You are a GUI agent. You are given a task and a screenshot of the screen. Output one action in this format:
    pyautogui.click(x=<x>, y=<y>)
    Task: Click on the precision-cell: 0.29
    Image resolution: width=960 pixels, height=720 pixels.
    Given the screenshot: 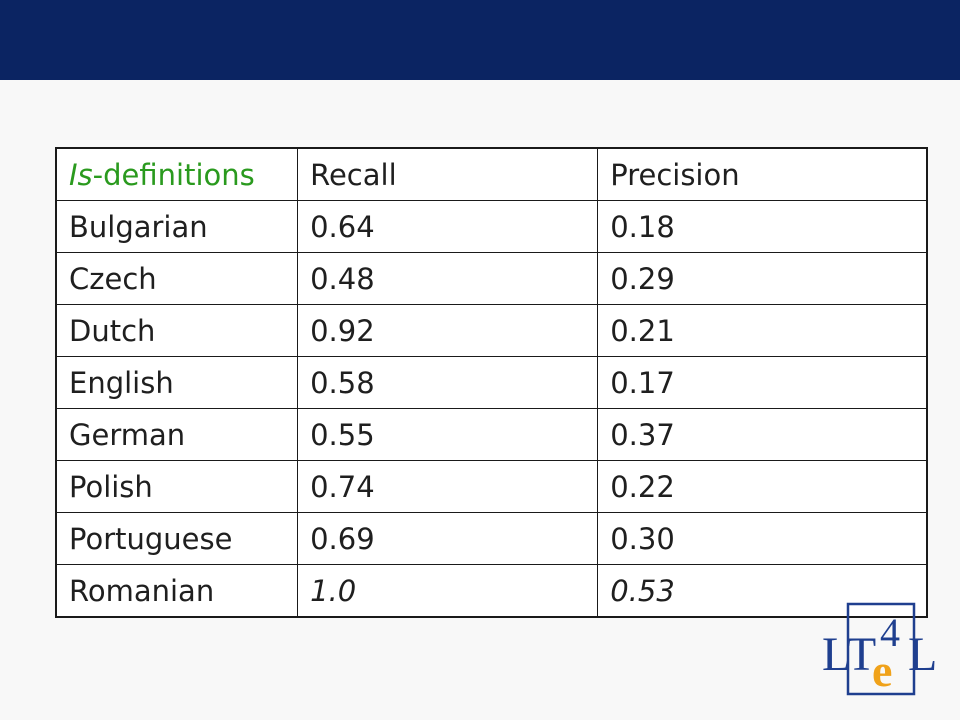 What is the action you would take?
    pyautogui.click(x=762, y=278)
    